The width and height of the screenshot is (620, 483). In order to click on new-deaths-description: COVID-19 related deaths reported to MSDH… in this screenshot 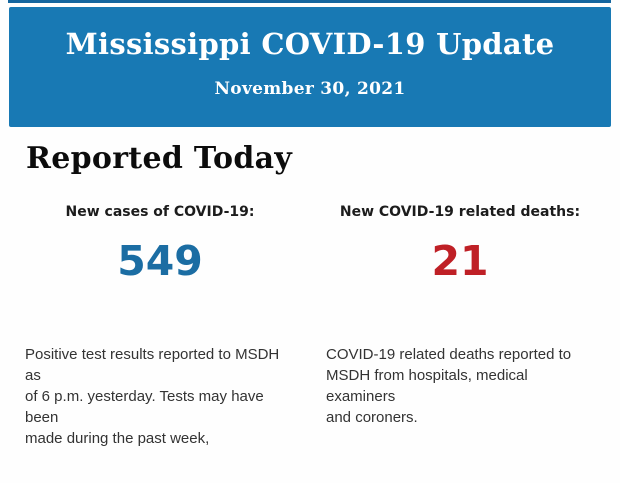, I will do `click(449, 386)`.